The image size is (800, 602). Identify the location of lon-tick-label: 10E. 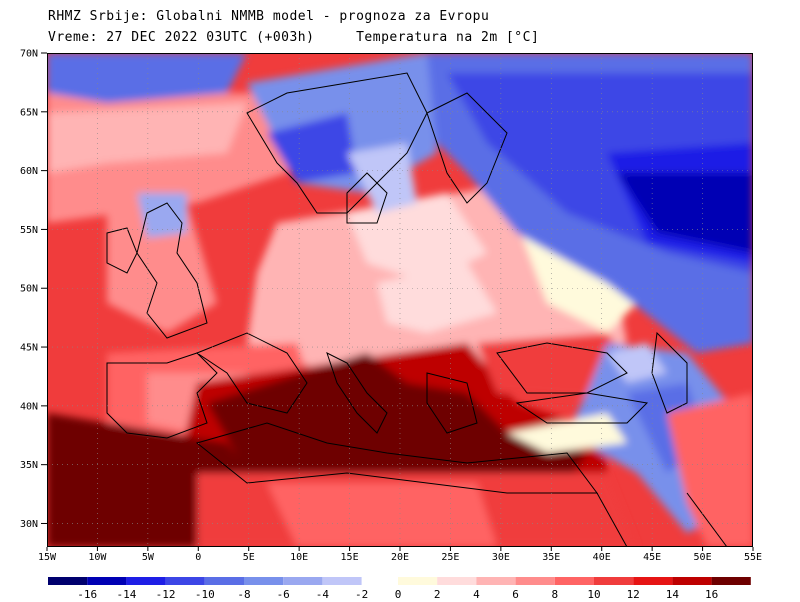
(299, 557).